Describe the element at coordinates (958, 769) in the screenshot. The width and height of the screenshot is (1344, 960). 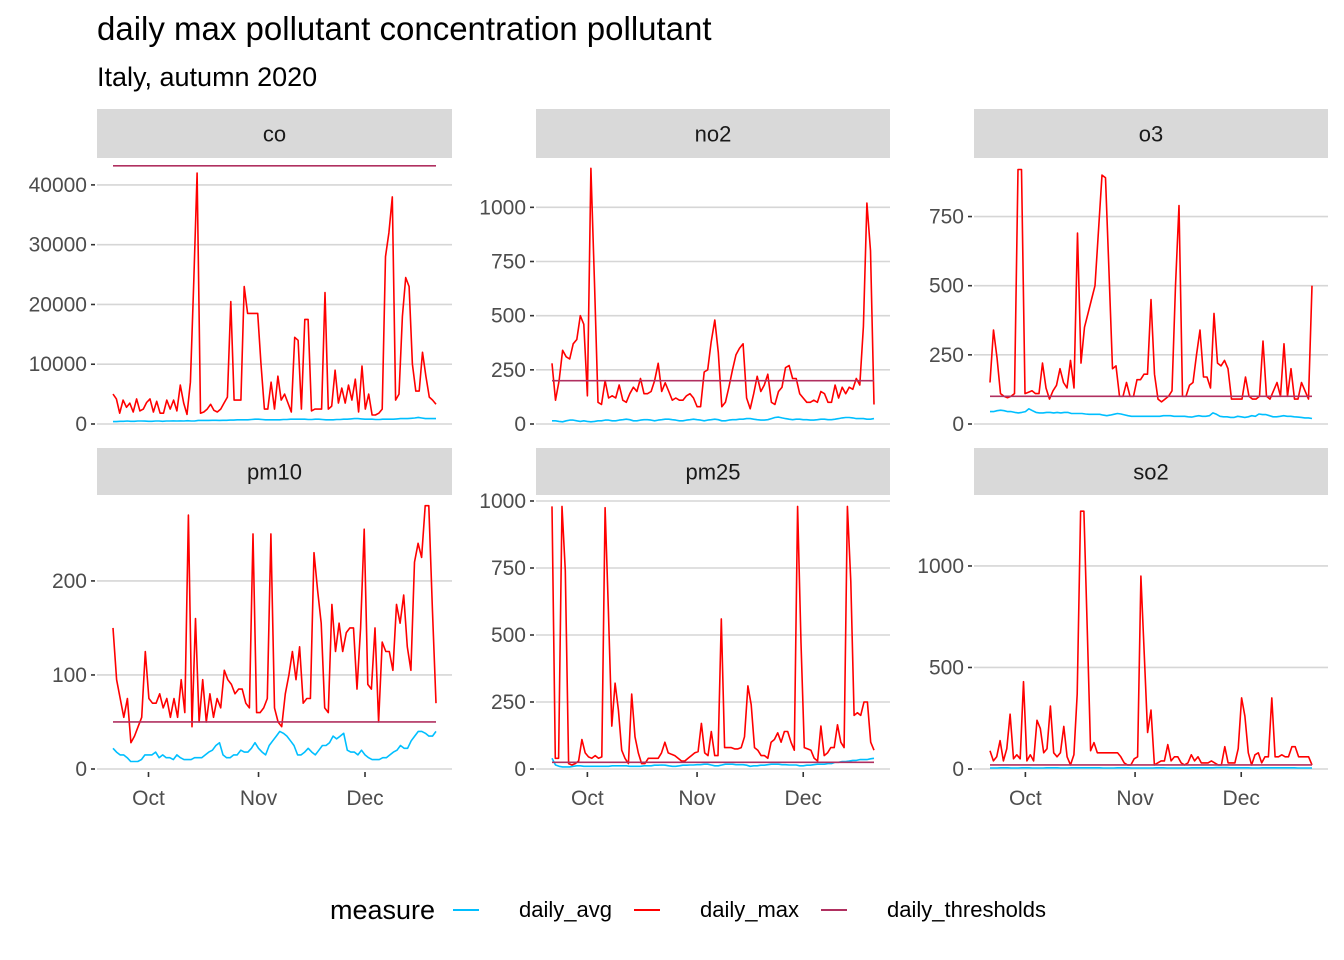
I see `y-tick-label-so2: 0` at that location.